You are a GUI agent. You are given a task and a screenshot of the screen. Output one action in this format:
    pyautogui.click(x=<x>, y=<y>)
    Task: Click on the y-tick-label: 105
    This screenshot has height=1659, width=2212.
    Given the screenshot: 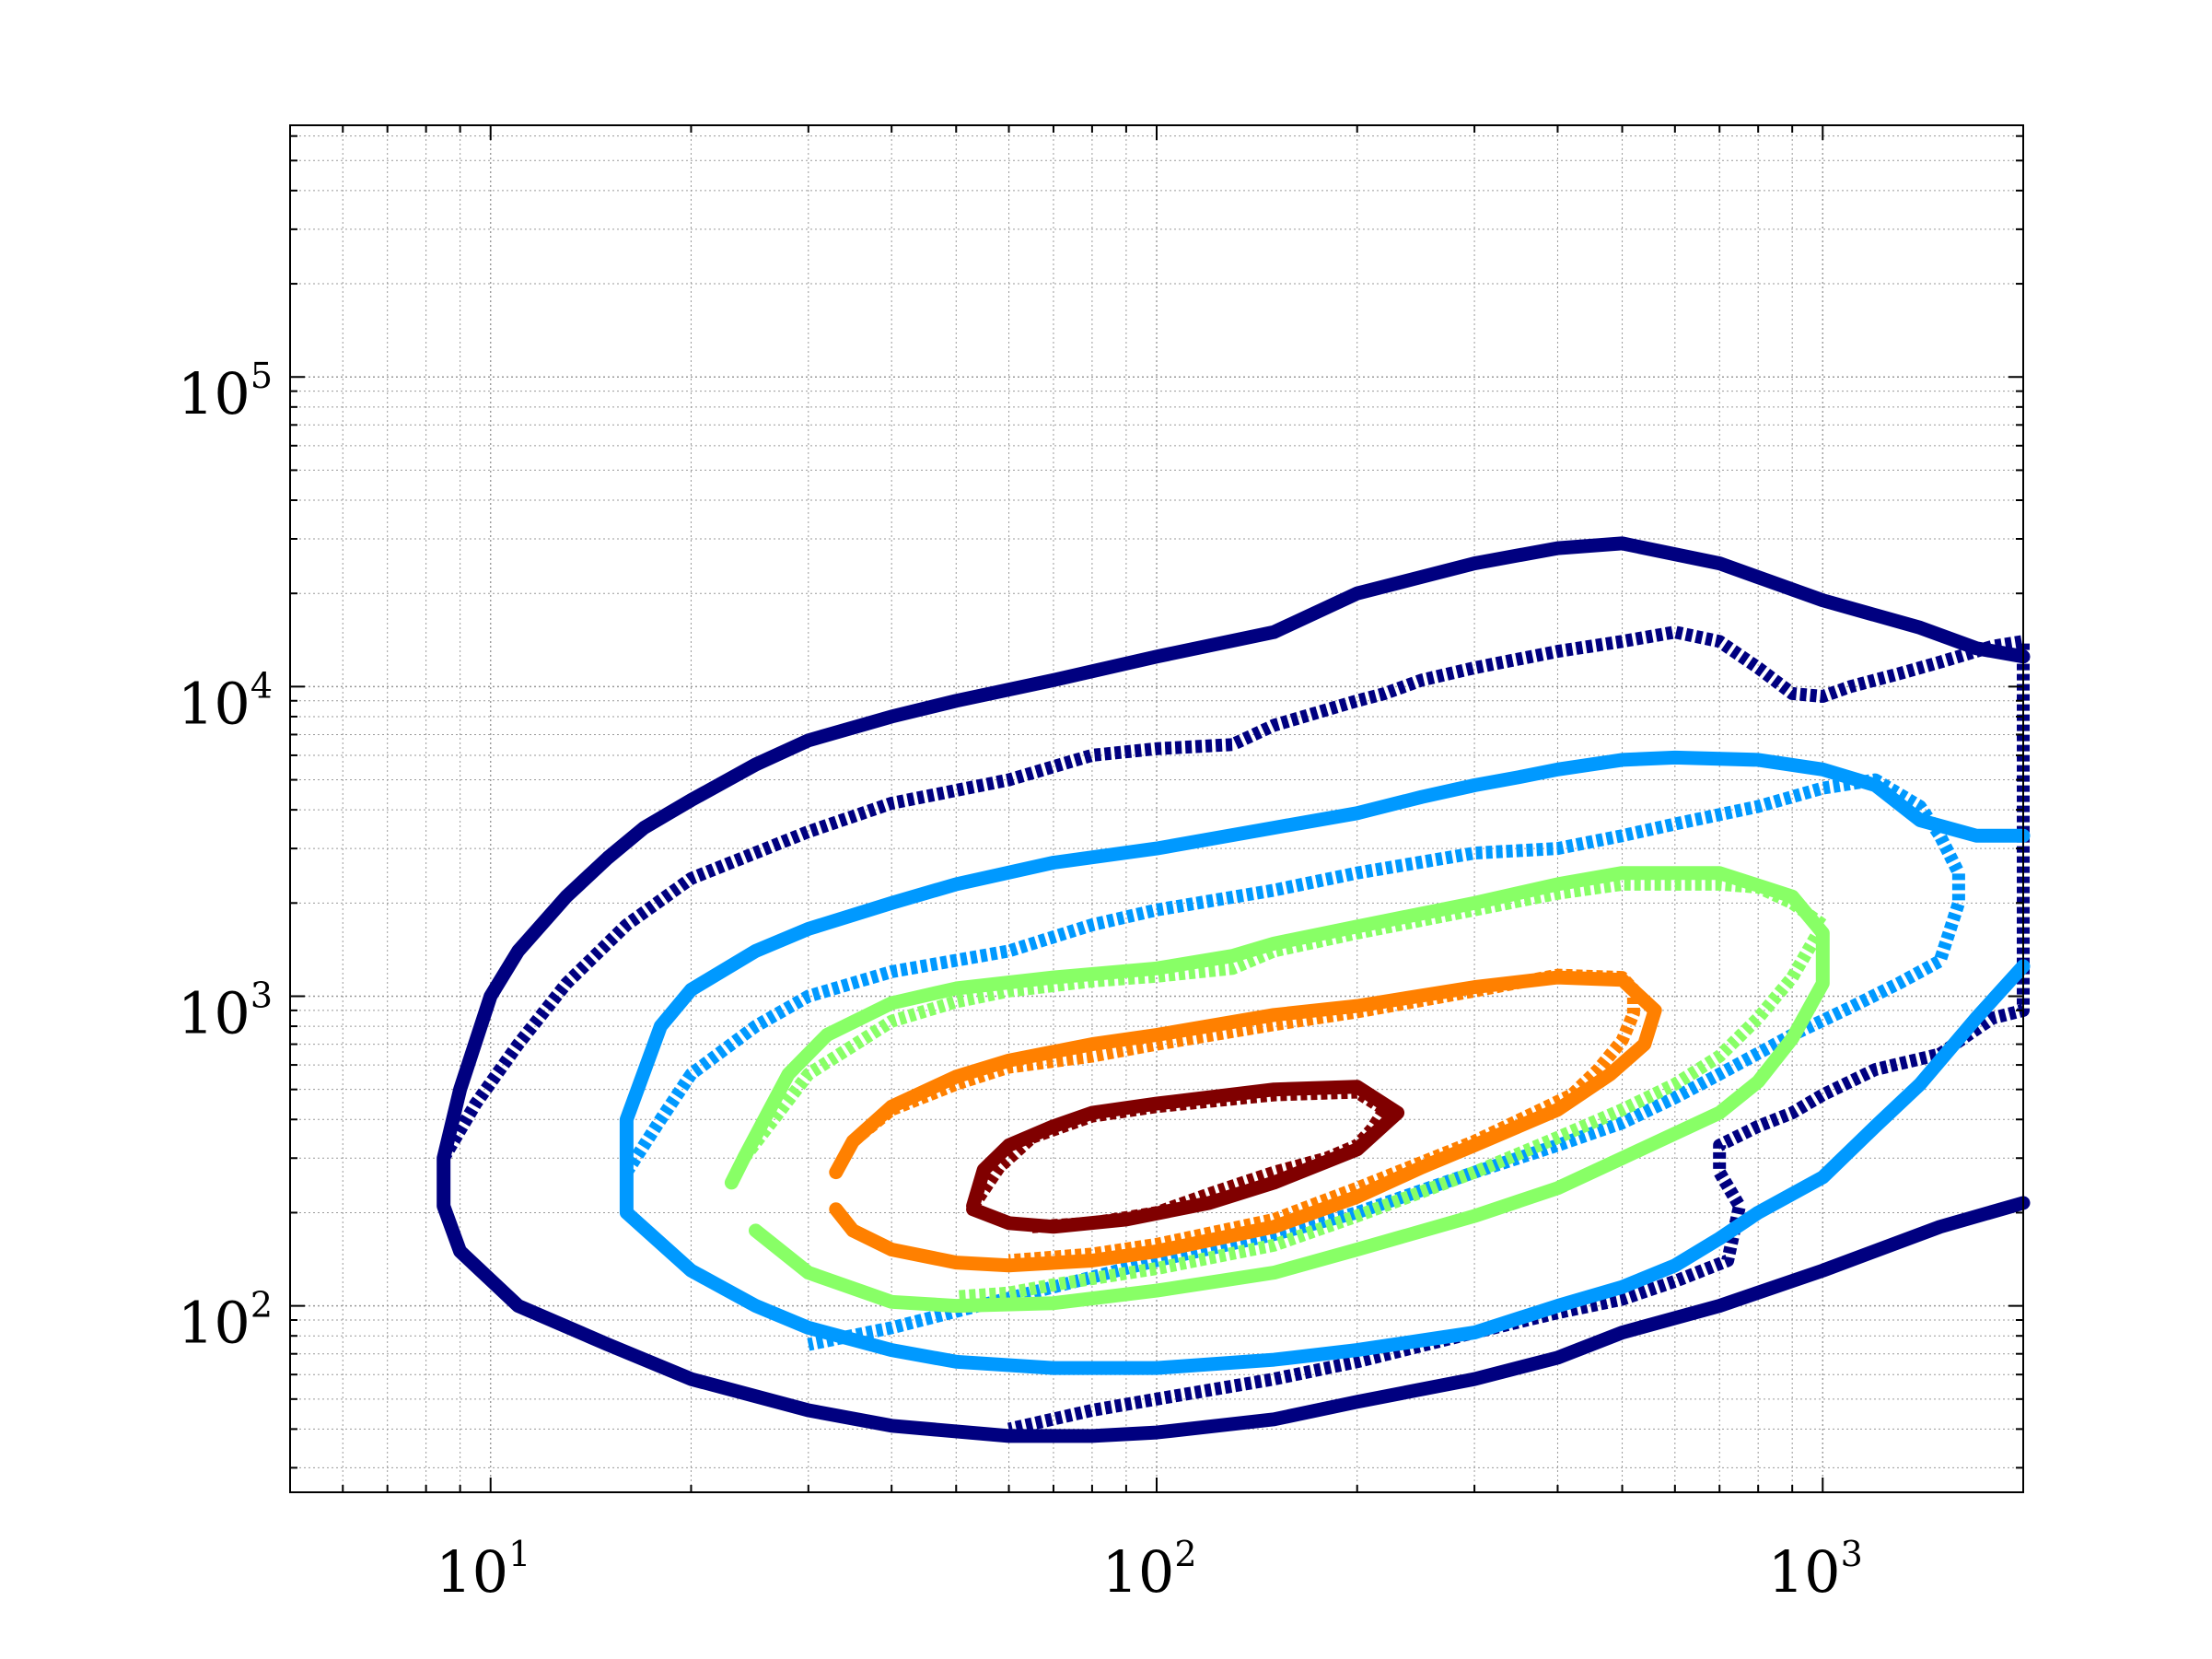 What is the action you would take?
    pyautogui.click(x=226, y=391)
    